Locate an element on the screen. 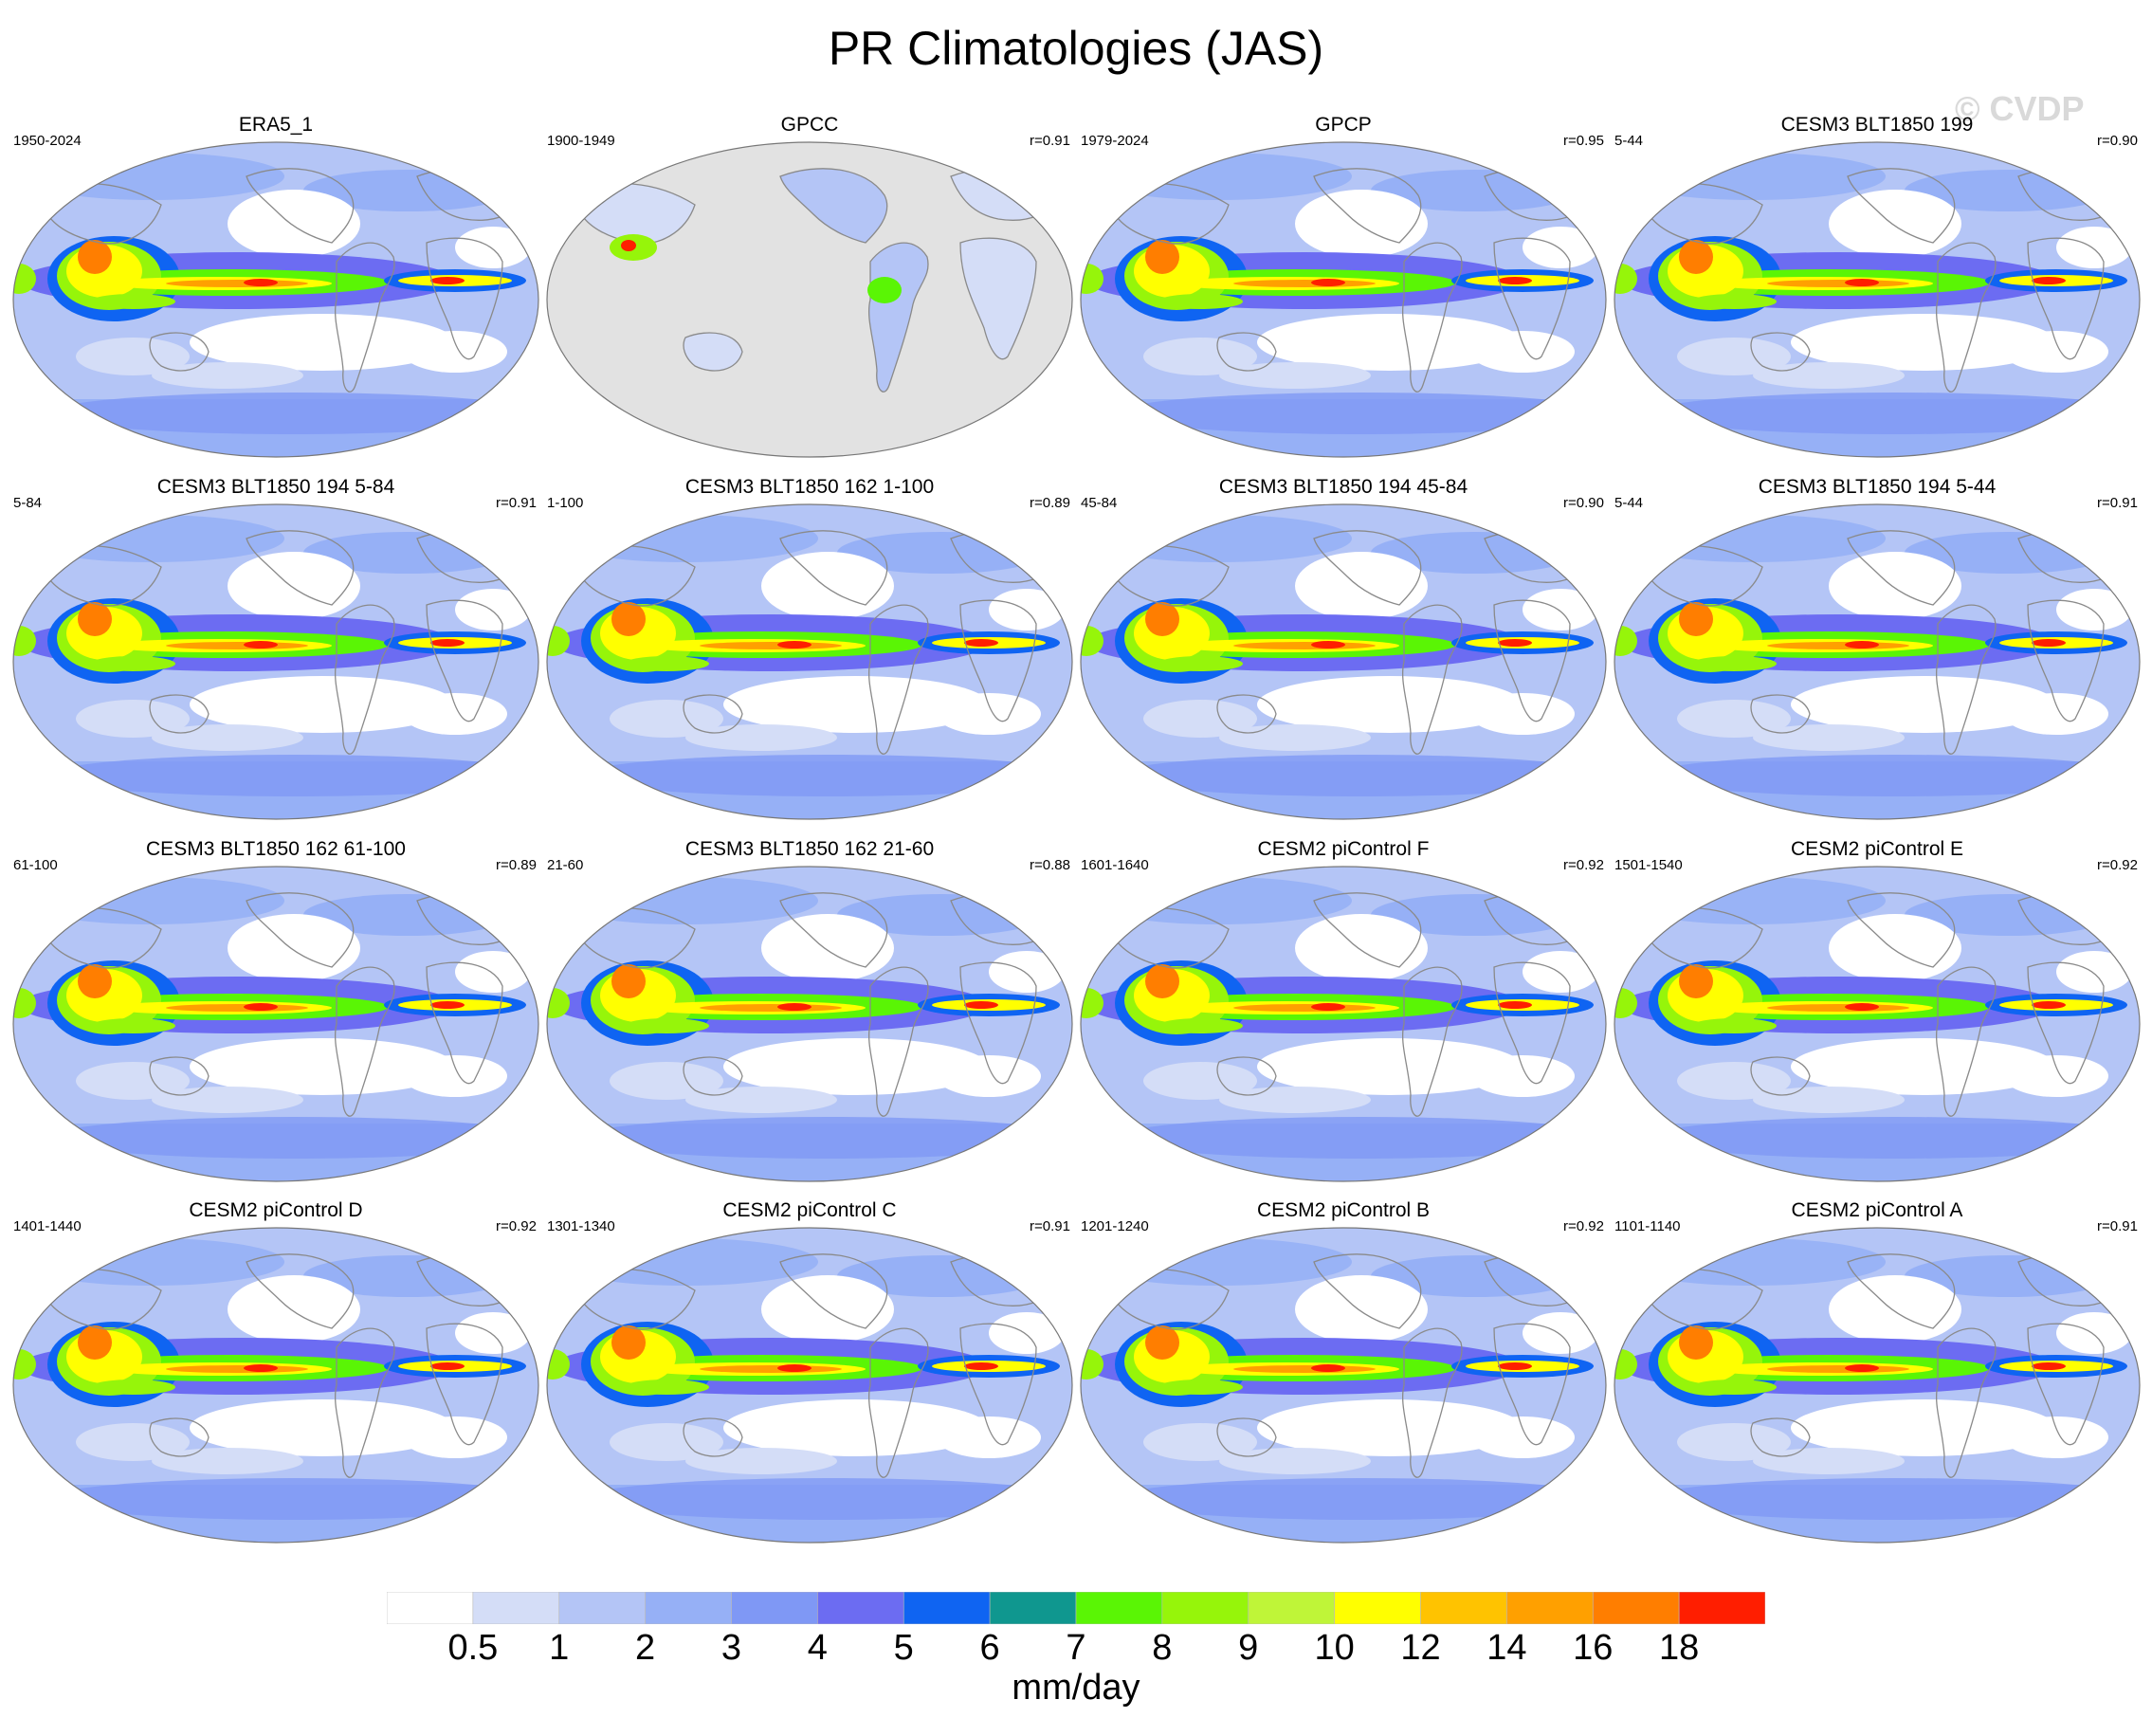 This screenshot has height=1736, width=2152. colorbar-tick-label: 16 is located at coordinates (1593, 1648).